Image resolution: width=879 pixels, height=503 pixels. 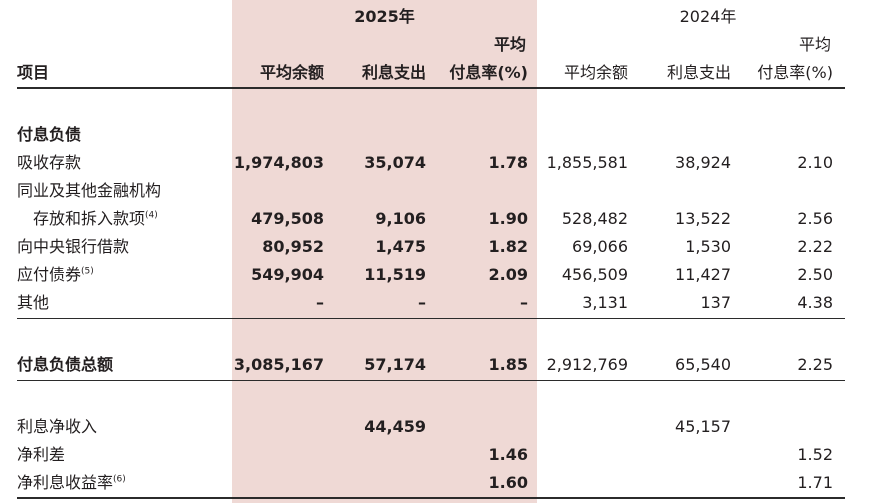 I want to click on row-avg-balance-2024: 69,066, so click(x=600, y=246).